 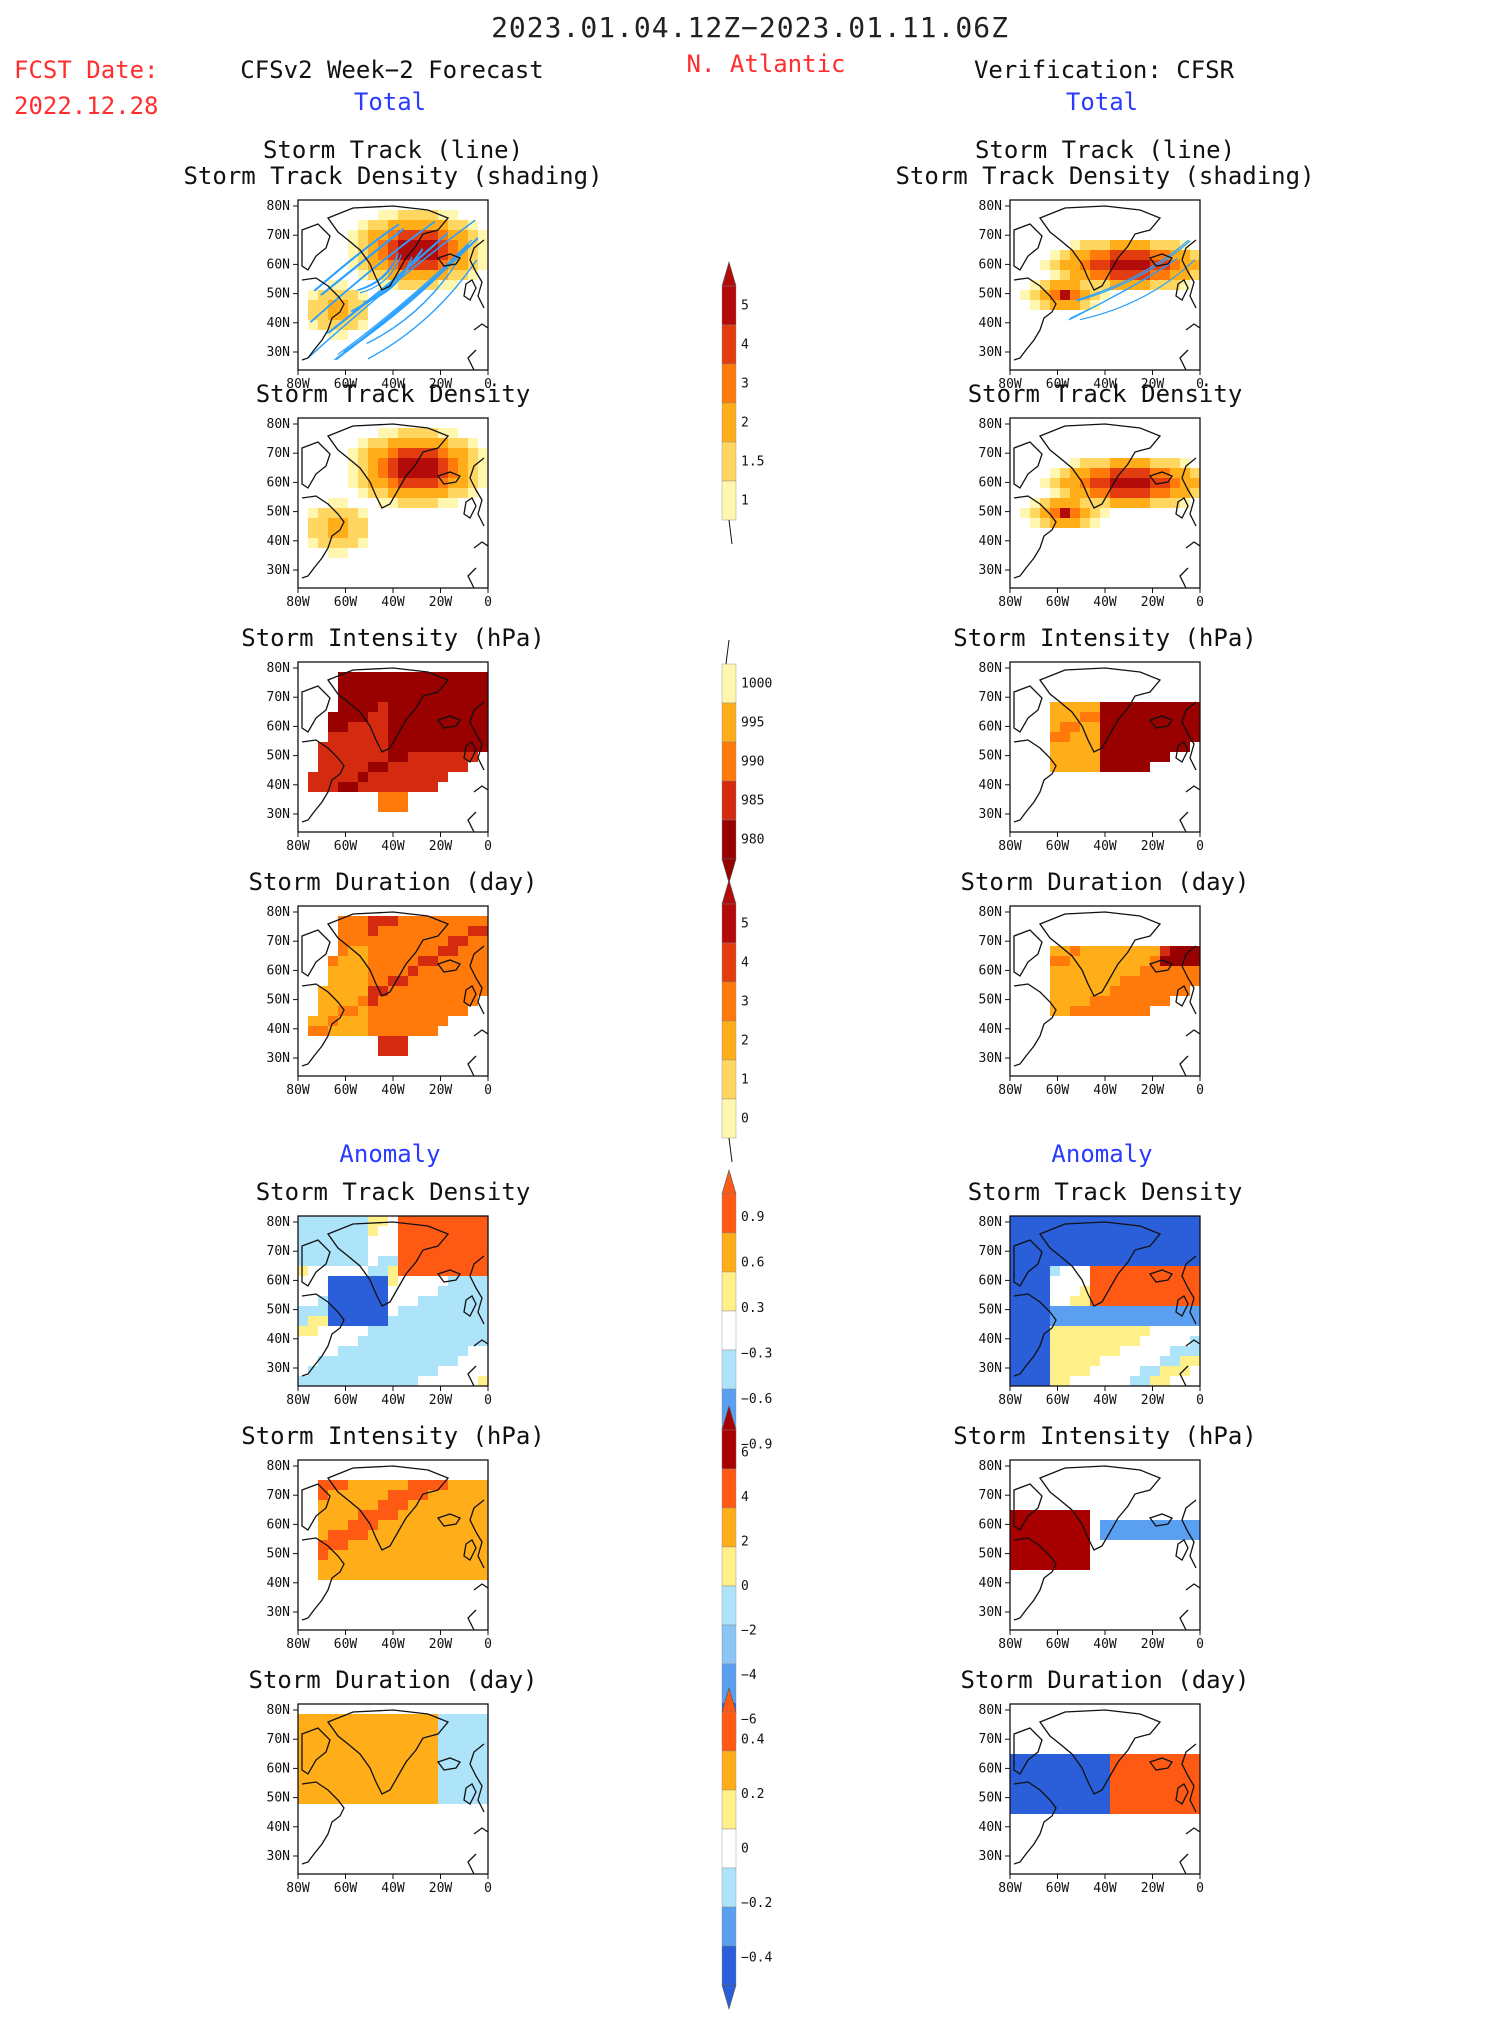 I want to click on fcst-date-label: FCST Date:, so click(x=86, y=70).